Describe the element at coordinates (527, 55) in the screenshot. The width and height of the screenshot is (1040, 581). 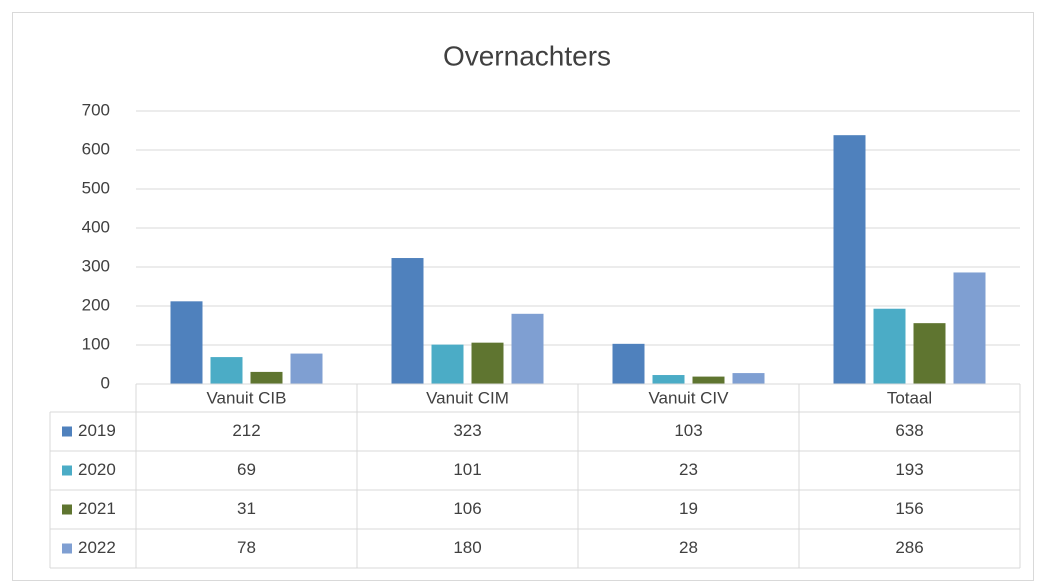
I see `chart-title: Overnachters` at that location.